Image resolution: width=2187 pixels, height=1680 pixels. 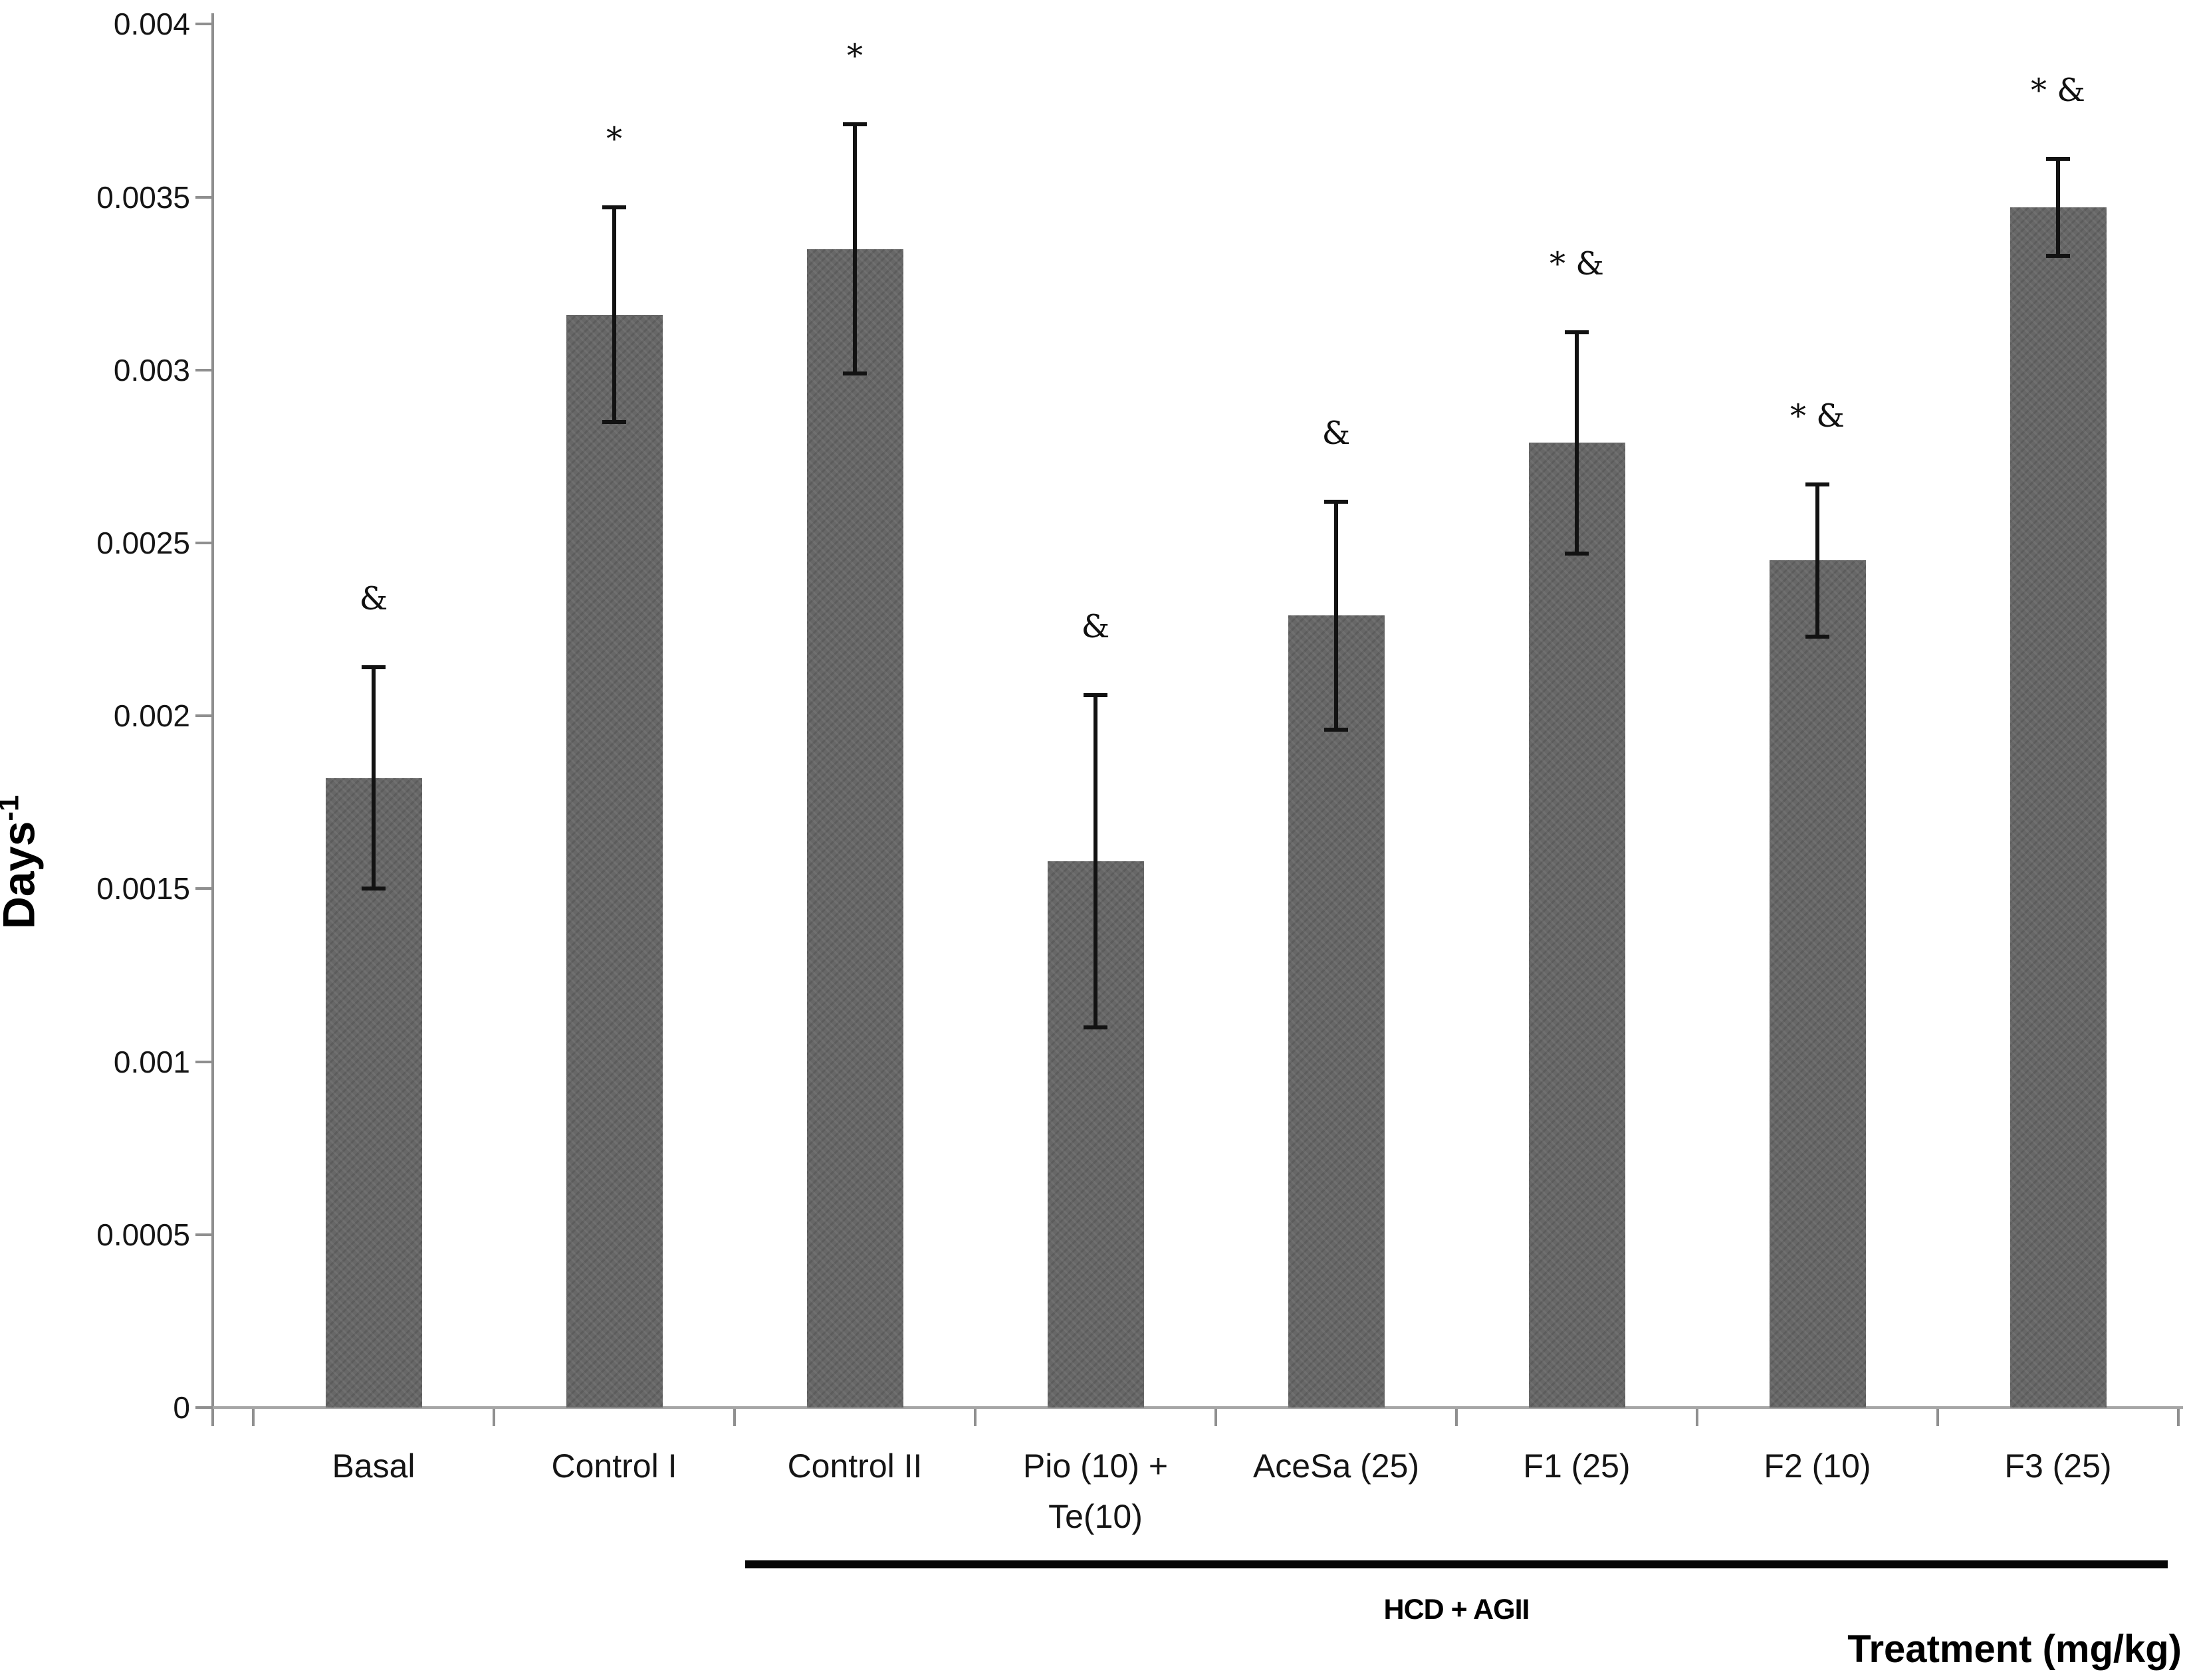 I want to click on category-label: Control I, so click(x=614, y=1466).